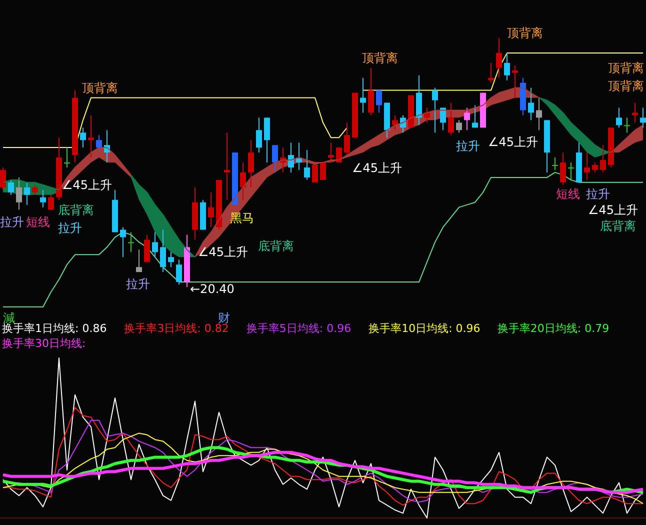 The image size is (646, 525). I want to click on text: 换手率10日均线: 0.96, so click(424, 328).